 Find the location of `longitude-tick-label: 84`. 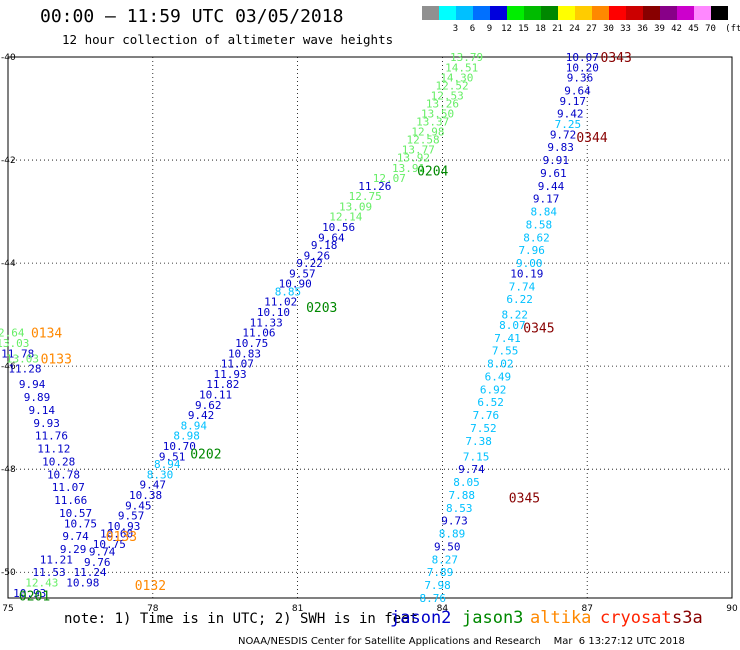

longitude-tick-label: 84 is located at coordinates (443, 609).